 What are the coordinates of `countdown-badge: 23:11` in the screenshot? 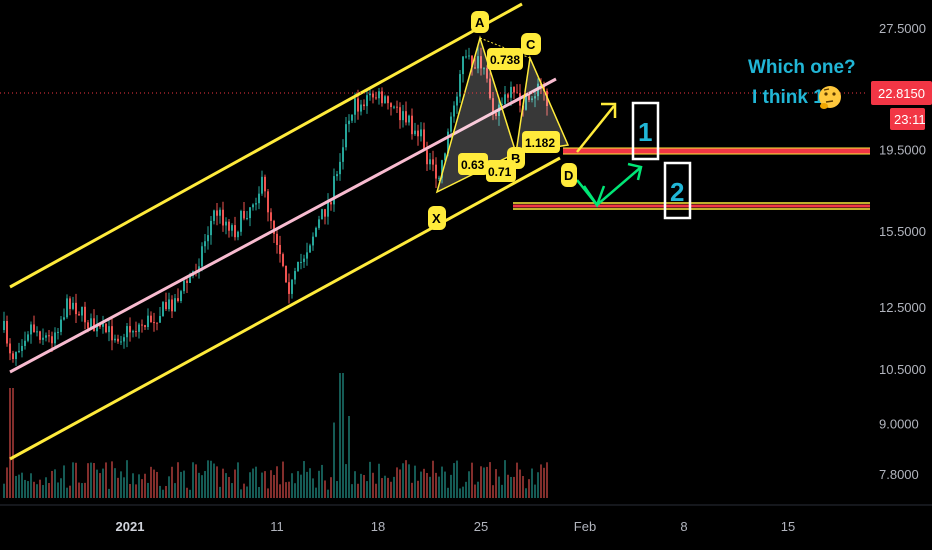 It's located at (908, 119).